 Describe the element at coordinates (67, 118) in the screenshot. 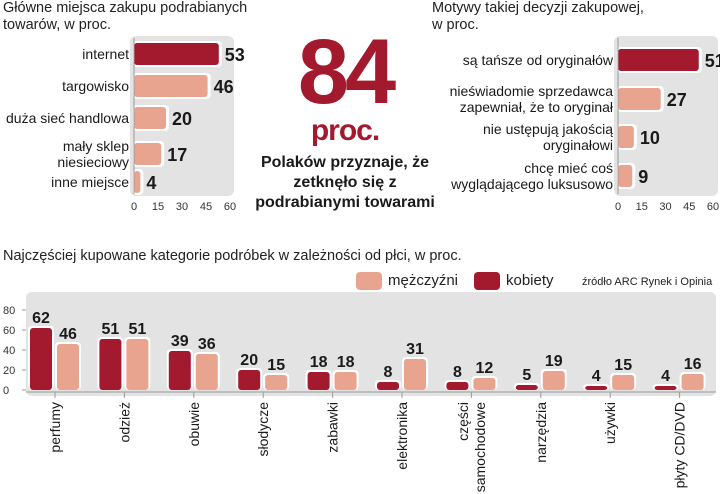

I see `places-category-label: duża sieć handlowa` at that location.